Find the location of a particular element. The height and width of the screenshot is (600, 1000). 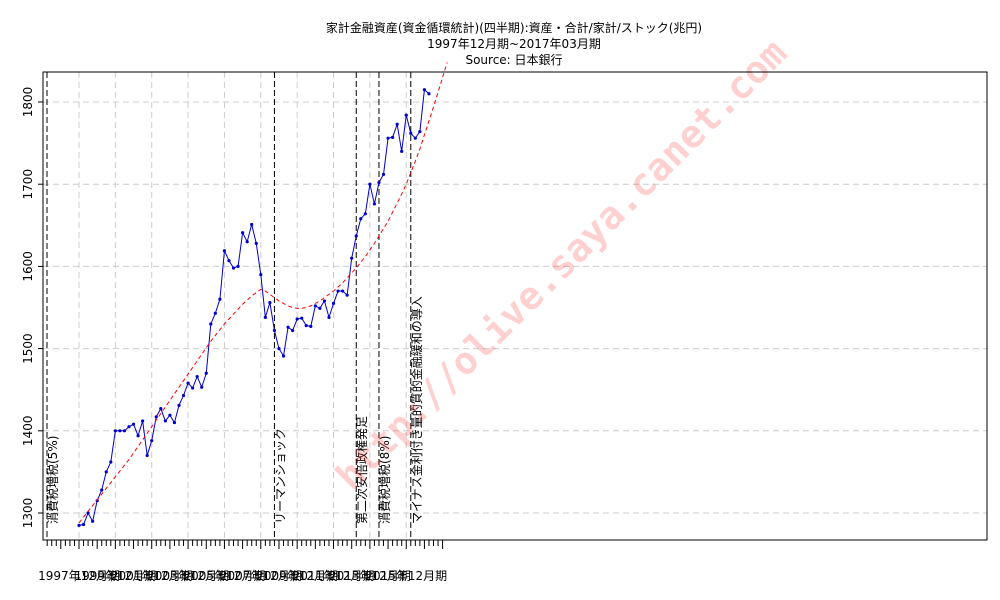

x-tick-label: 2005年12月期 is located at coordinates (225, 576).